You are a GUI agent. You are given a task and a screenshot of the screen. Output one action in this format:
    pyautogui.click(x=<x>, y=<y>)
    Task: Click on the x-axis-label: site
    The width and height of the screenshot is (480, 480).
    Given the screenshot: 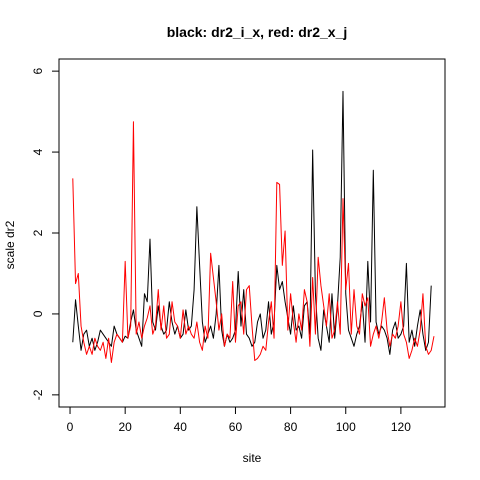 What is the action you would take?
    pyautogui.click(x=252, y=458)
    